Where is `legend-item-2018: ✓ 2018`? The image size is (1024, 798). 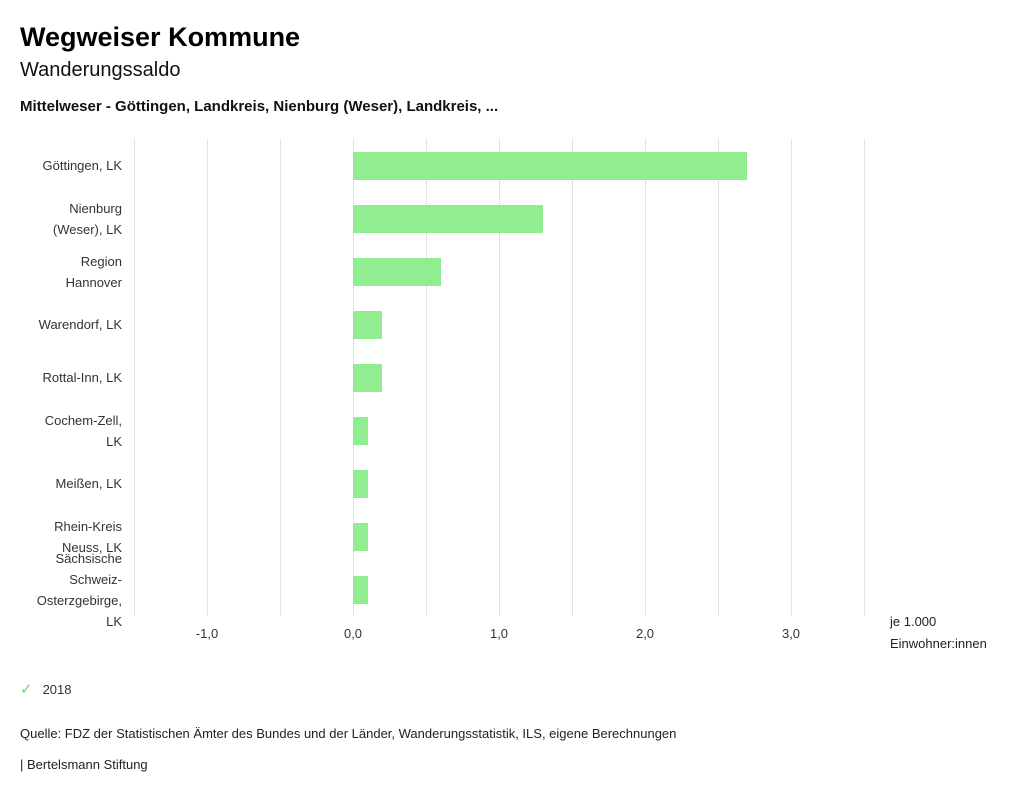
legend-item-2018: ✓ 2018 is located at coordinates (46, 689).